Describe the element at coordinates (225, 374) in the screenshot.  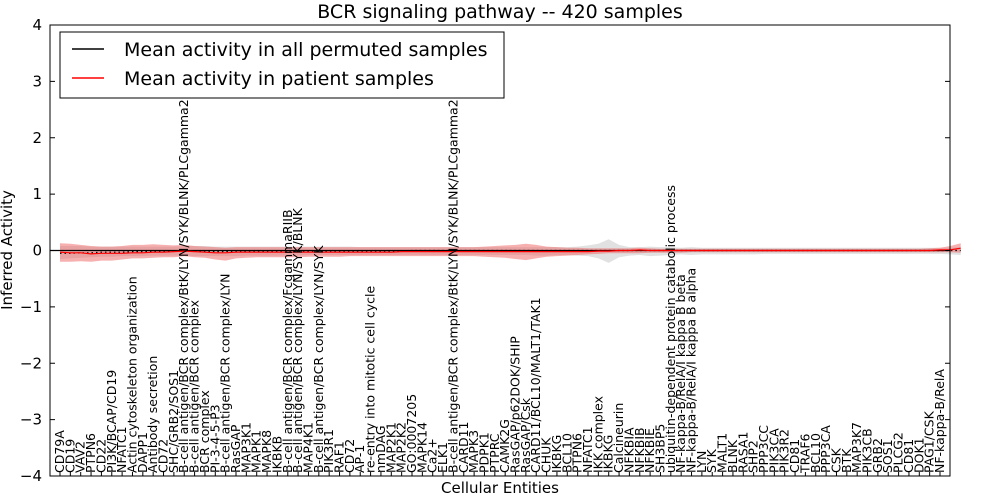
I see `entity-label: B-cell antigen/BCR complex/LYN` at that location.